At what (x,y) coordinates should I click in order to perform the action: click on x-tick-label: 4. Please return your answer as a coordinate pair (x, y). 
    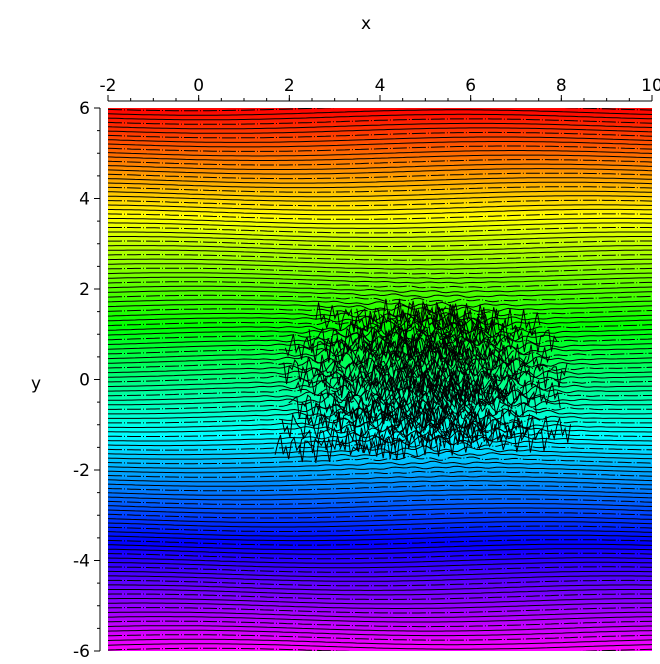
    Looking at the image, I should click on (380, 86).